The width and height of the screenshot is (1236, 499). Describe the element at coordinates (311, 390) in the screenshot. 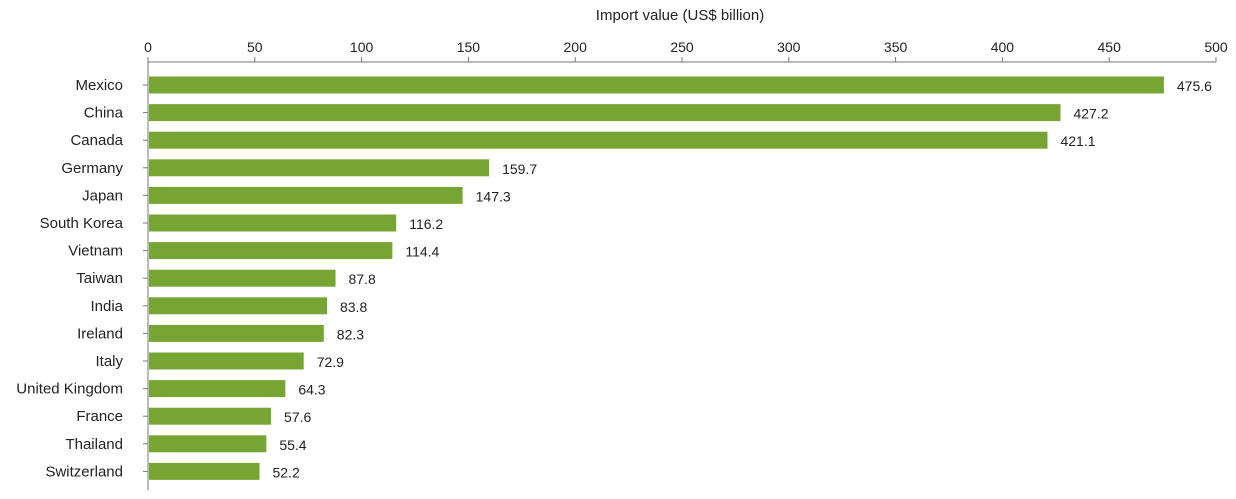

I see `bar-value-label: 64.3` at that location.